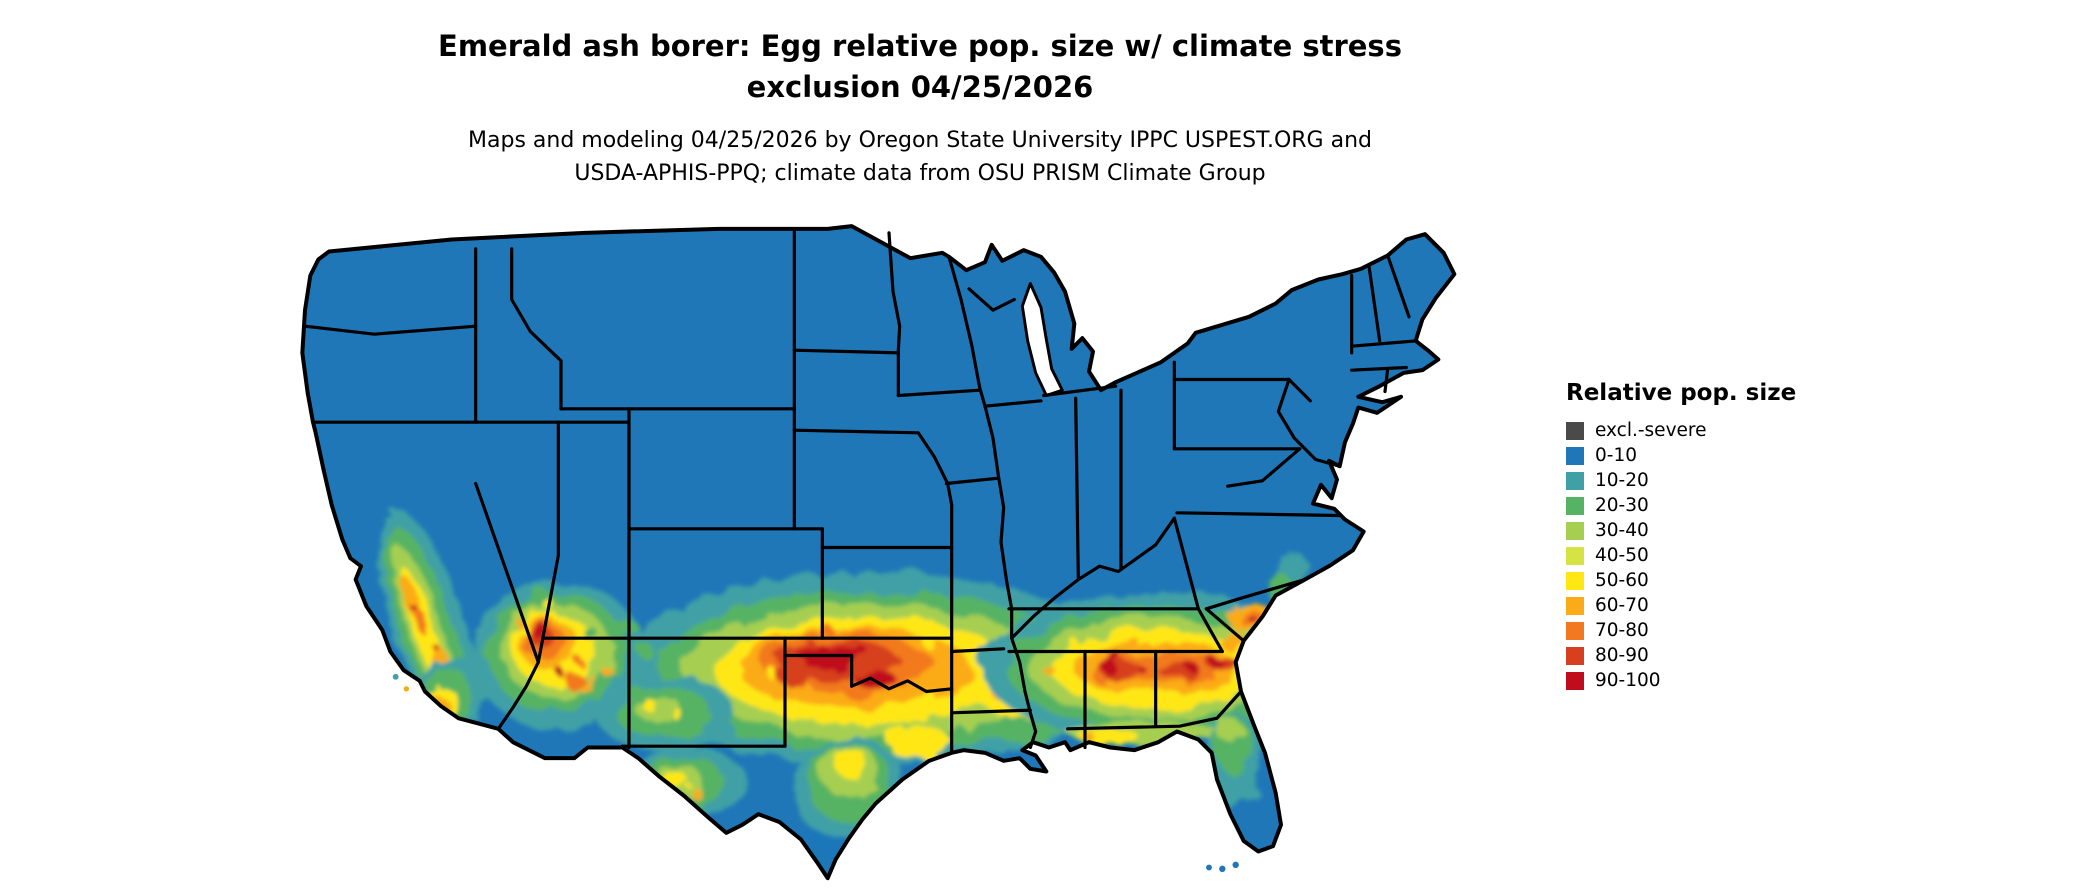 The height and width of the screenshot is (892, 2100). What do you see at coordinates (1222, 867) in the screenshot?
I see `florida-keys` at bounding box center [1222, 867].